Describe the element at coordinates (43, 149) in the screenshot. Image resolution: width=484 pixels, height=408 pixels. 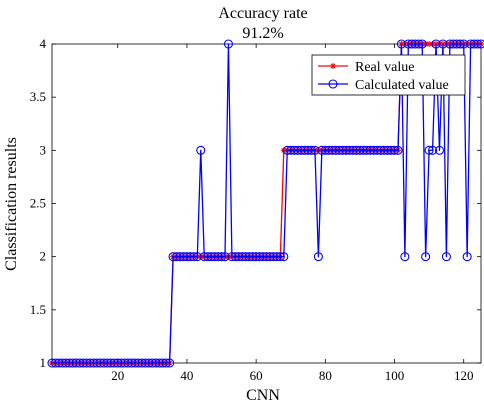
I see `y-tick-label: 3` at that location.